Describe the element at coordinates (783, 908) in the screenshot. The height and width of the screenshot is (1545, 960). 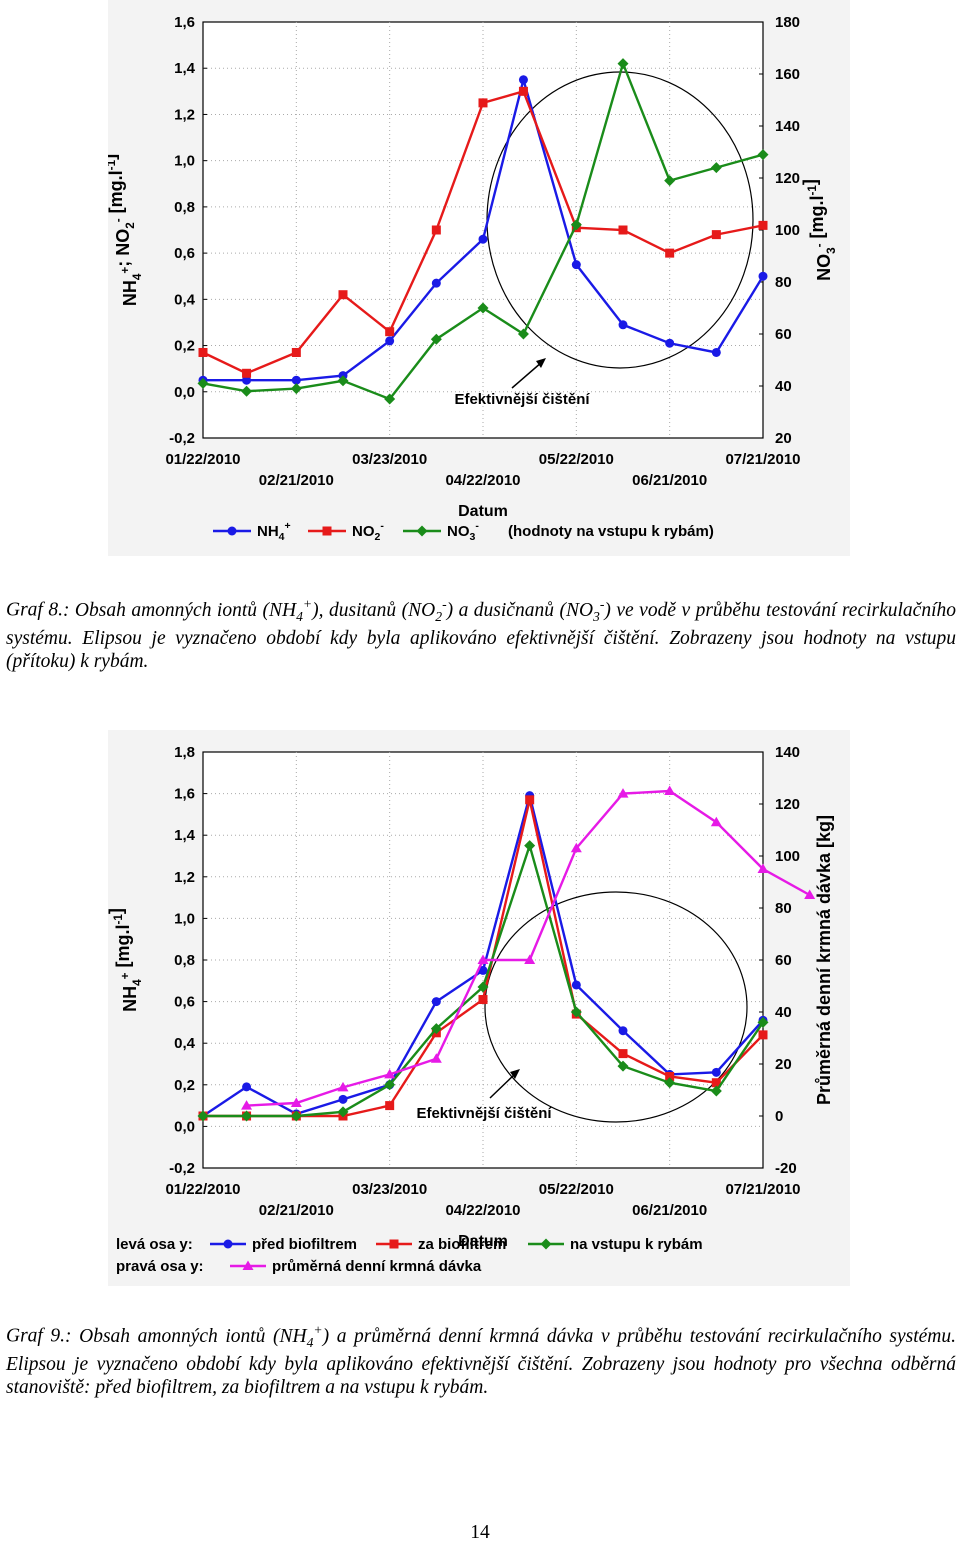
I see `g9-ytick-right: 80` at that location.